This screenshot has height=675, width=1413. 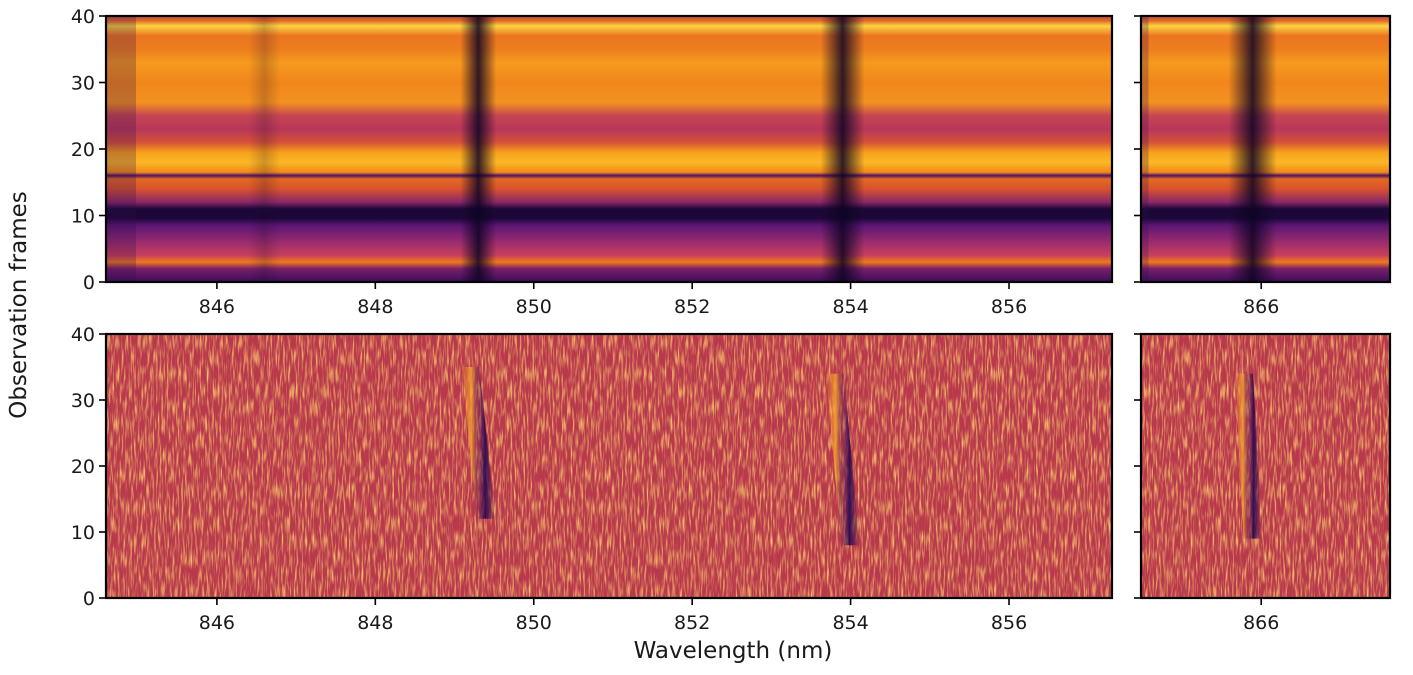 I want to click on residual-noise, so click(x=1265, y=466).